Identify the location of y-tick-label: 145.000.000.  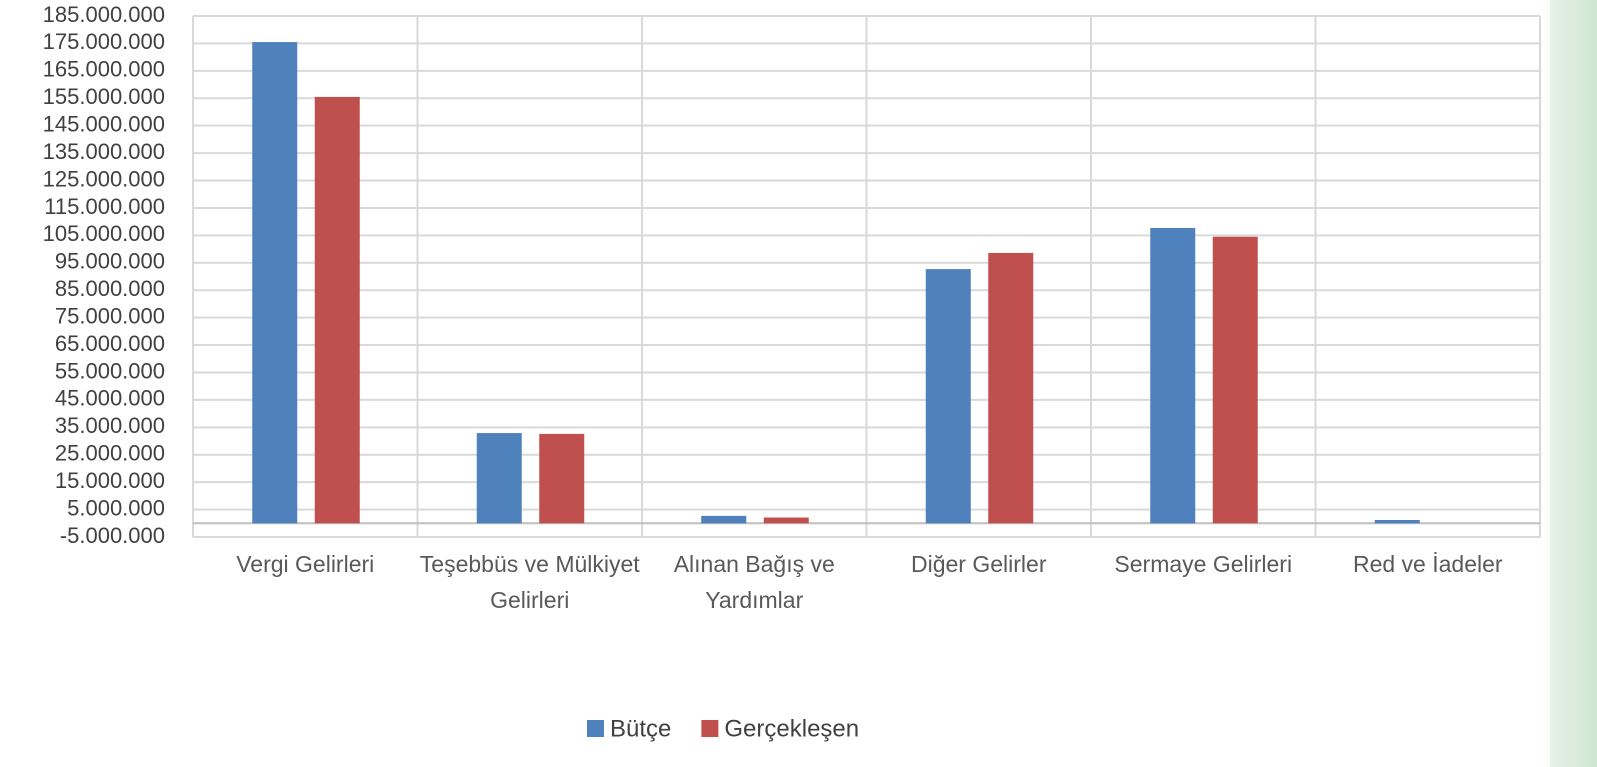
(104, 123).